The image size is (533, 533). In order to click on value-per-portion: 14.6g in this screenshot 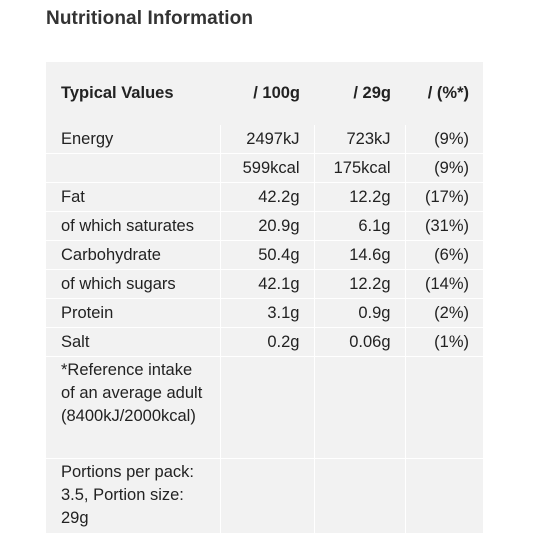, I will do `click(360, 255)`.